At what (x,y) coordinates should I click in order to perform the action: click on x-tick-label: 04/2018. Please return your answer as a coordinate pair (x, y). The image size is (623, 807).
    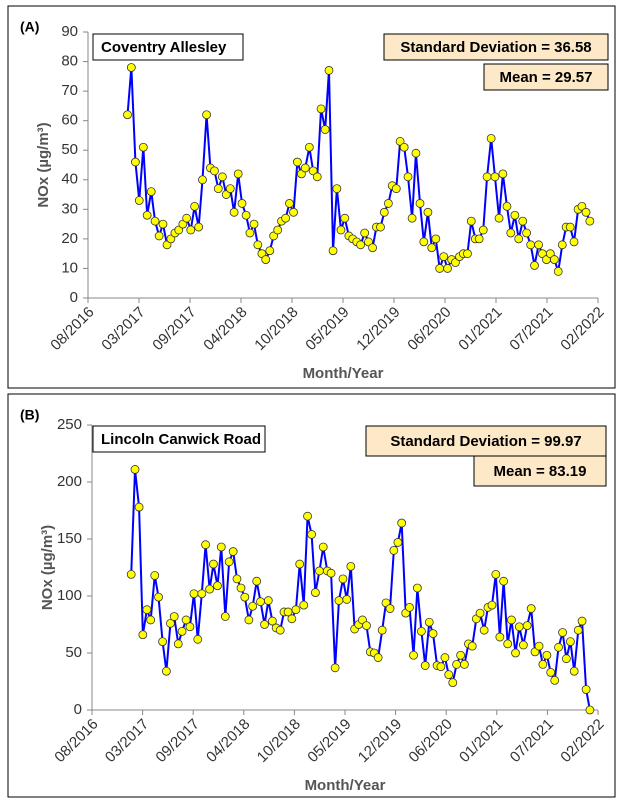
    Looking at the image, I should click on (228, 741).